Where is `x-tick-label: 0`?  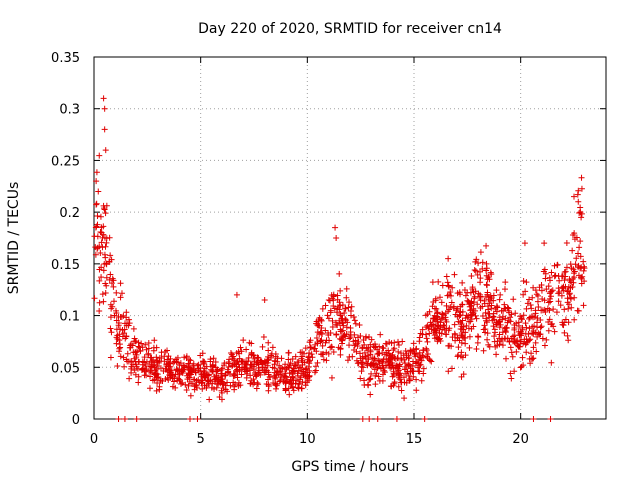
x-tick-label: 0 is located at coordinates (94, 439).